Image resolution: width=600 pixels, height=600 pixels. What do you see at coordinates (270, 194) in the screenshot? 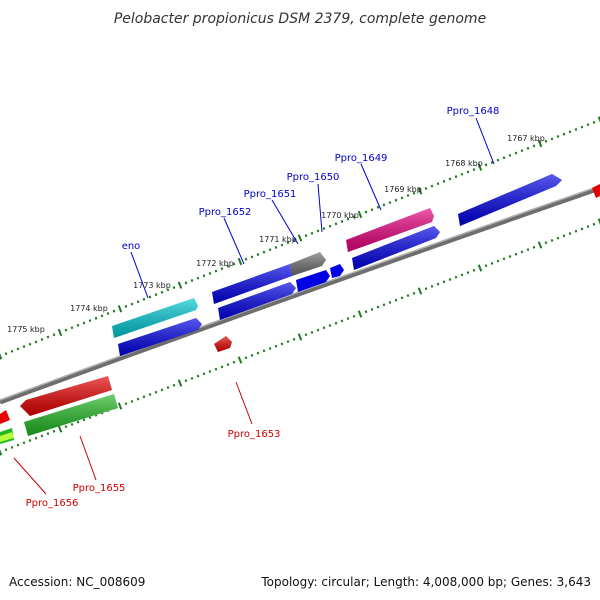
I see `gene-label-ppro-1651: Ppro_1651` at bounding box center [270, 194].